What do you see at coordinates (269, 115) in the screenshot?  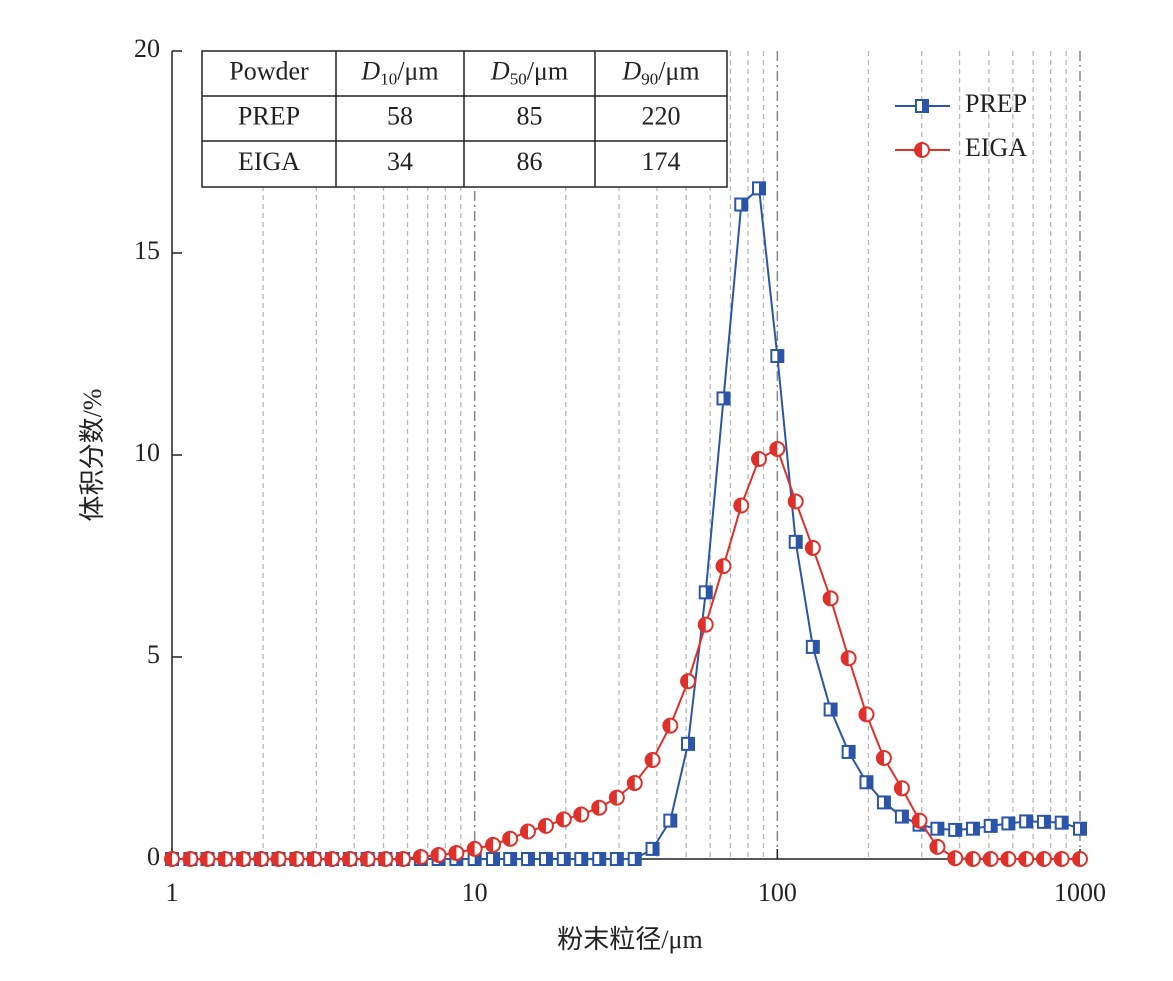 I see `table-cell: PREP` at bounding box center [269, 115].